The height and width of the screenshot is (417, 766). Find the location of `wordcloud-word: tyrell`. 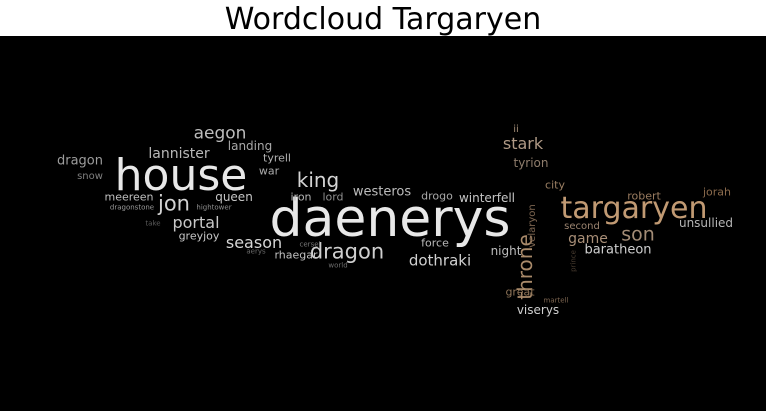

wordcloud-word: tyrell is located at coordinates (277, 158).